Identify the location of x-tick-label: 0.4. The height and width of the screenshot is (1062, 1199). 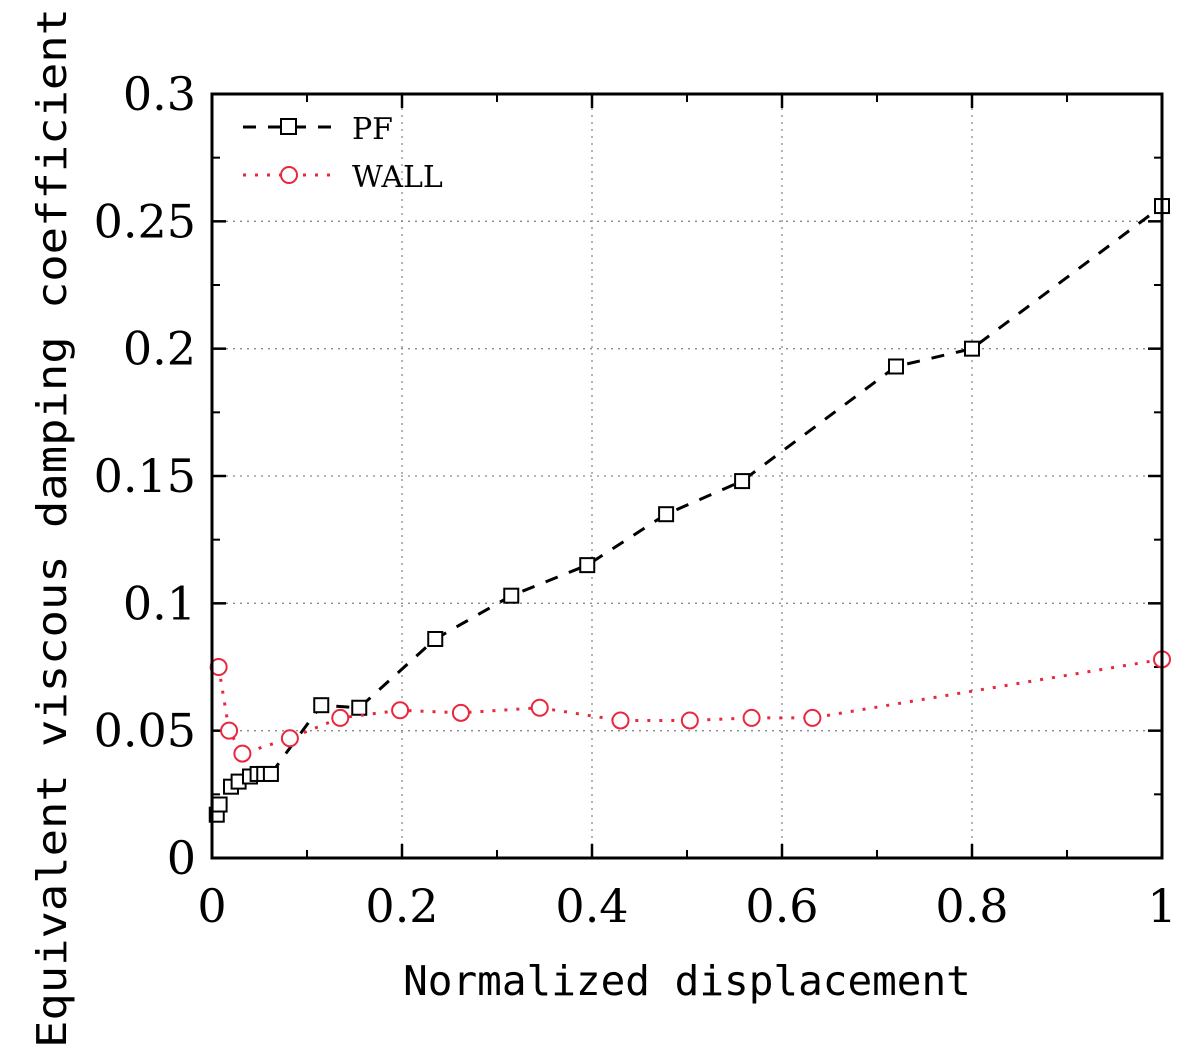
(591, 906).